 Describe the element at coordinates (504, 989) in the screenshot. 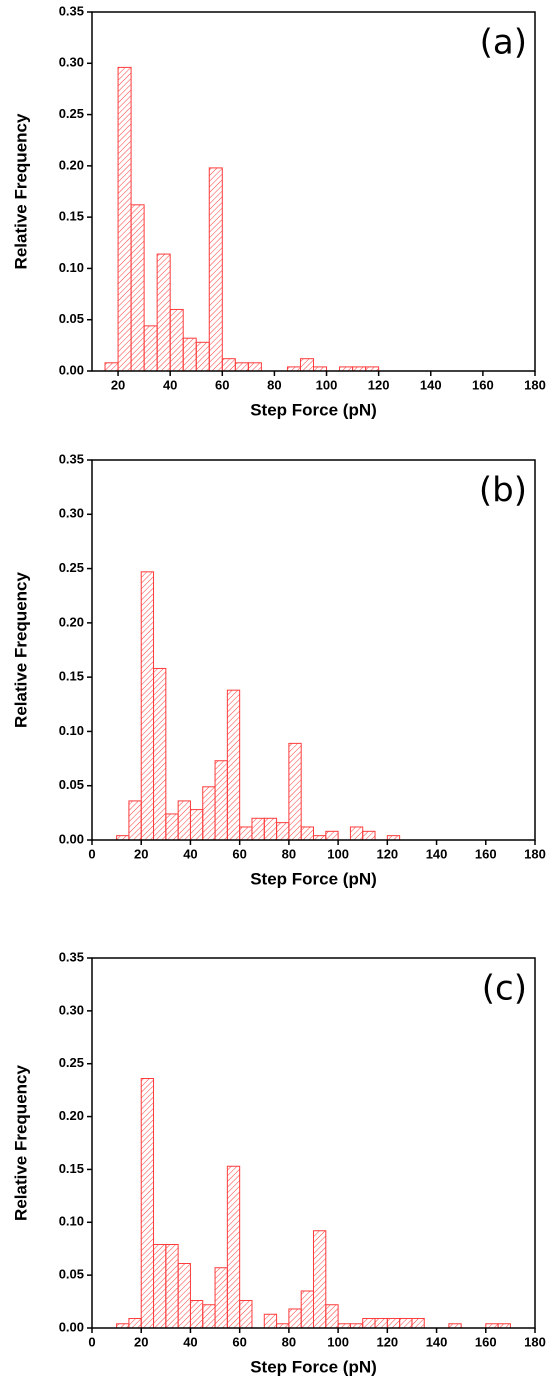

I see `panel-label: (c)` at that location.